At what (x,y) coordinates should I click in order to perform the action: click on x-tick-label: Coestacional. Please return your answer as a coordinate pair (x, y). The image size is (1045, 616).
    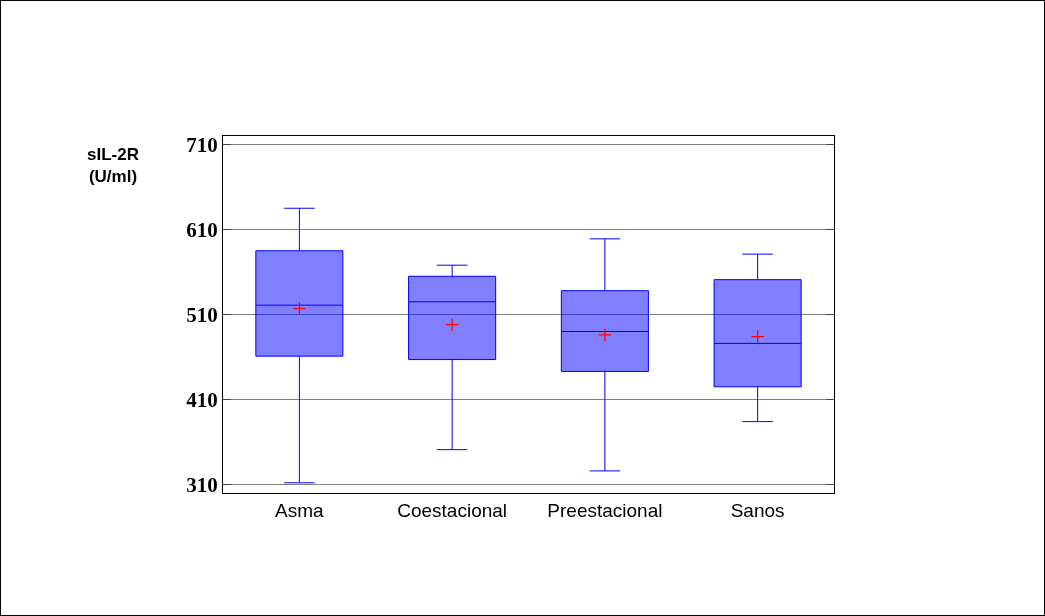
    Looking at the image, I should click on (452, 510).